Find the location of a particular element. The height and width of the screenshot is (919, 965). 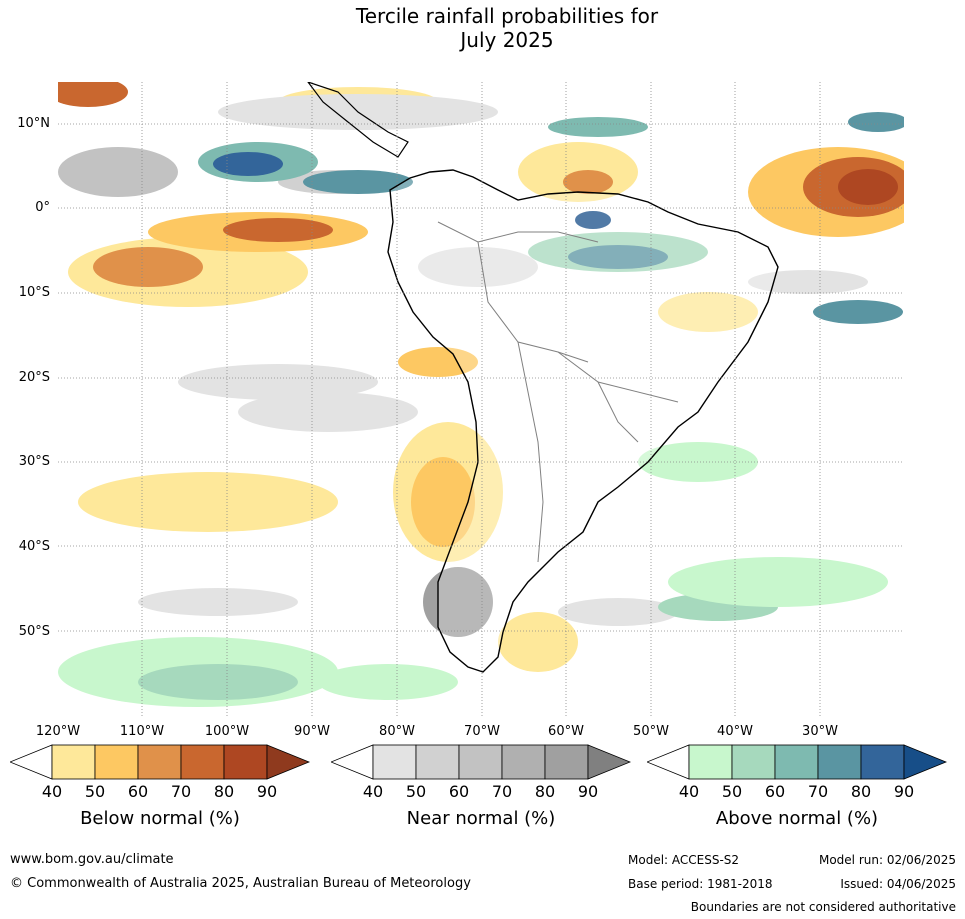

lat-label-20s: 20°S is located at coordinates (34, 377).